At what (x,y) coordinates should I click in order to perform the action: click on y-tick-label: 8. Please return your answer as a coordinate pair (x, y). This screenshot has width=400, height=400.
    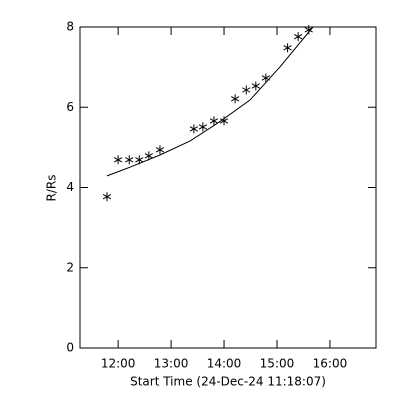
    Looking at the image, I should click on (70, 27).